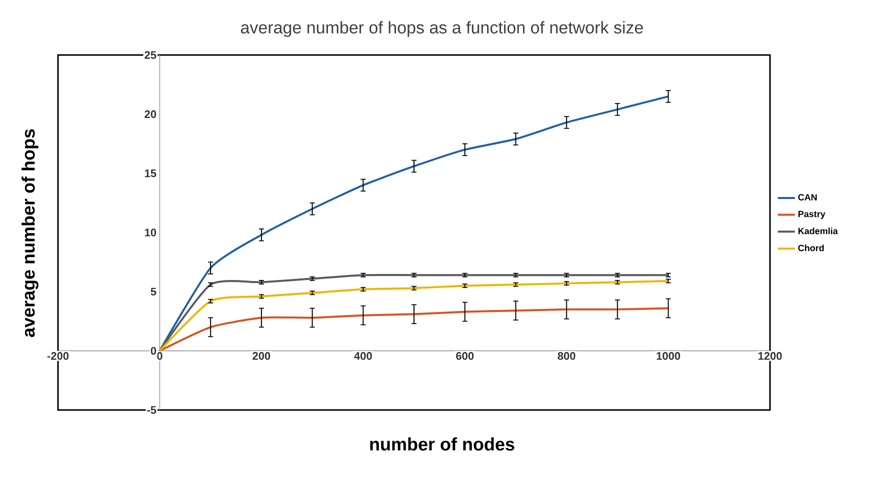  Describe the element at coordinates (58, 356) in the screenshot. I see `x-tick-label: -200` at that location.